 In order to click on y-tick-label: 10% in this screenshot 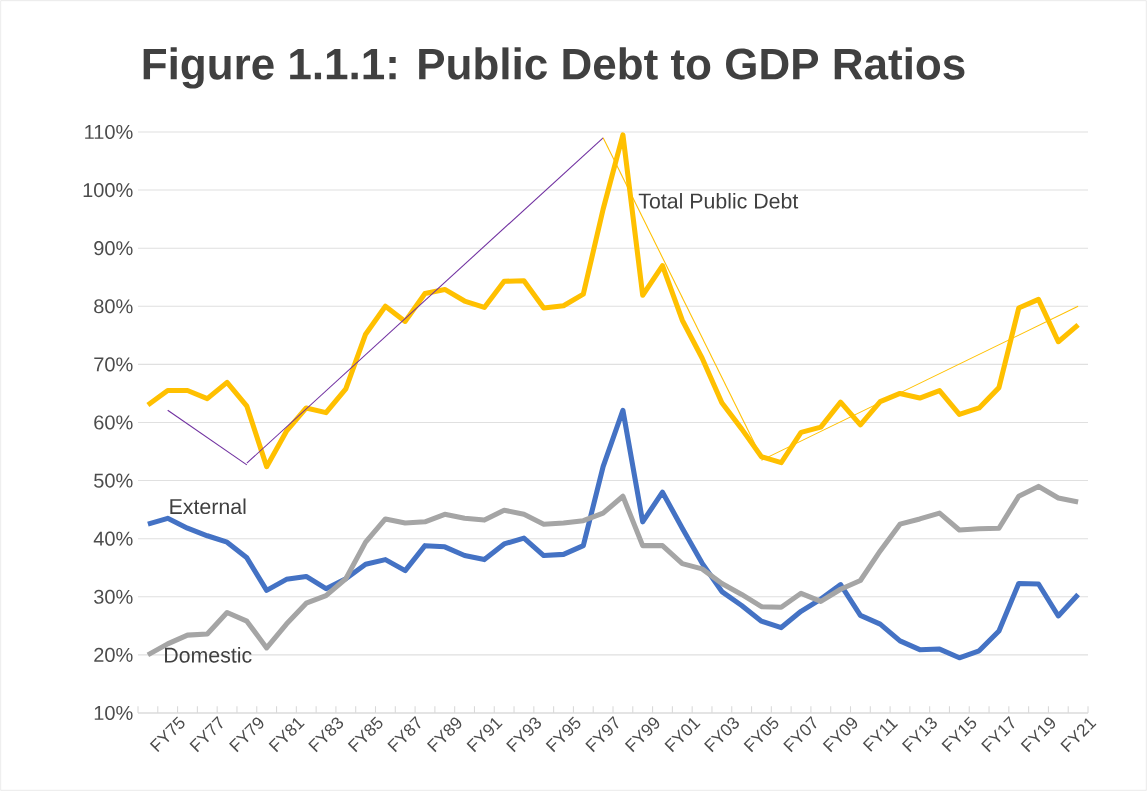, I will do `click(113, 713)`.